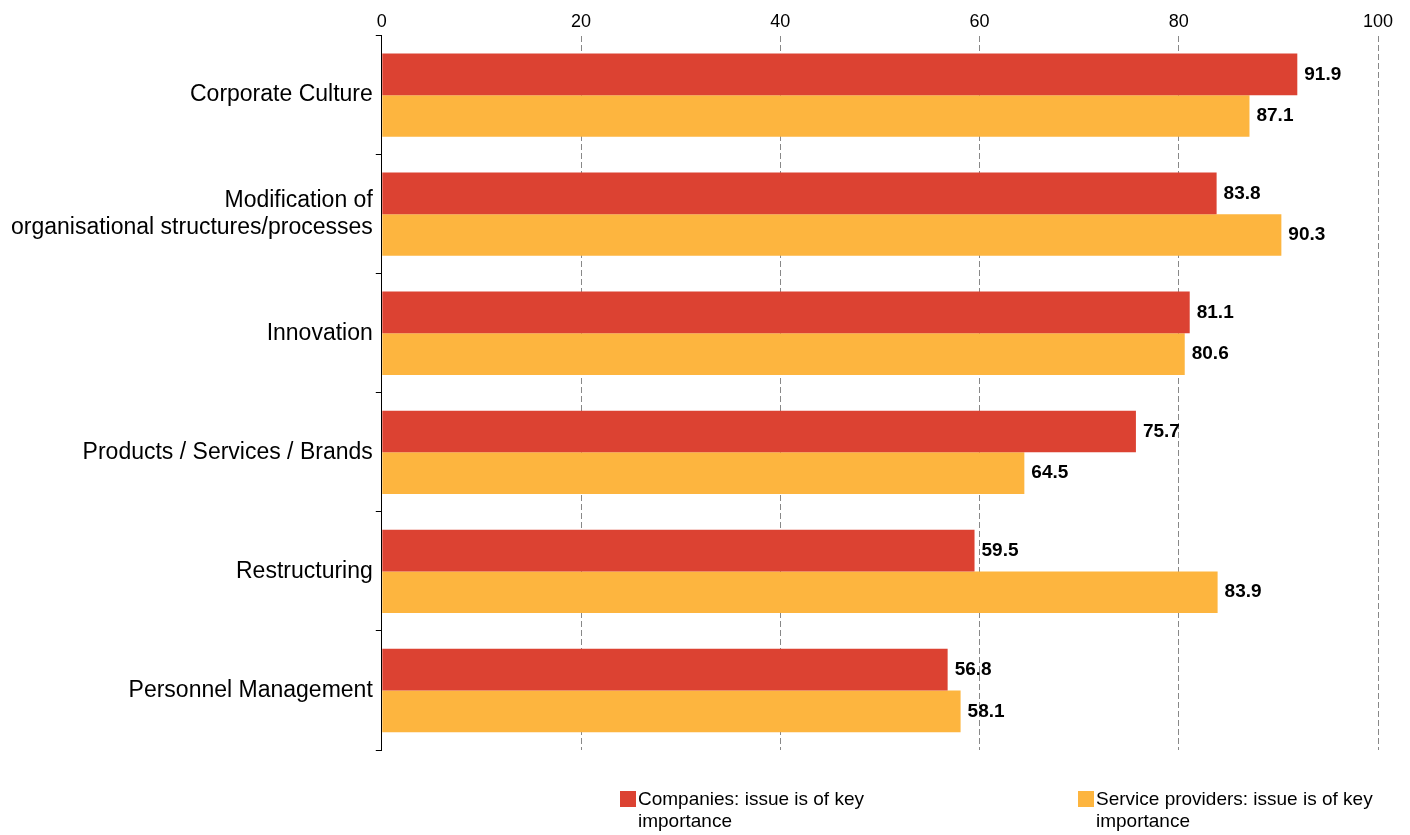 The height and width of the screenshot is (835, 1410). Describe the element at coordinates (780, 20) in the screenshot. I see `x-tick-label: 40` at that location.